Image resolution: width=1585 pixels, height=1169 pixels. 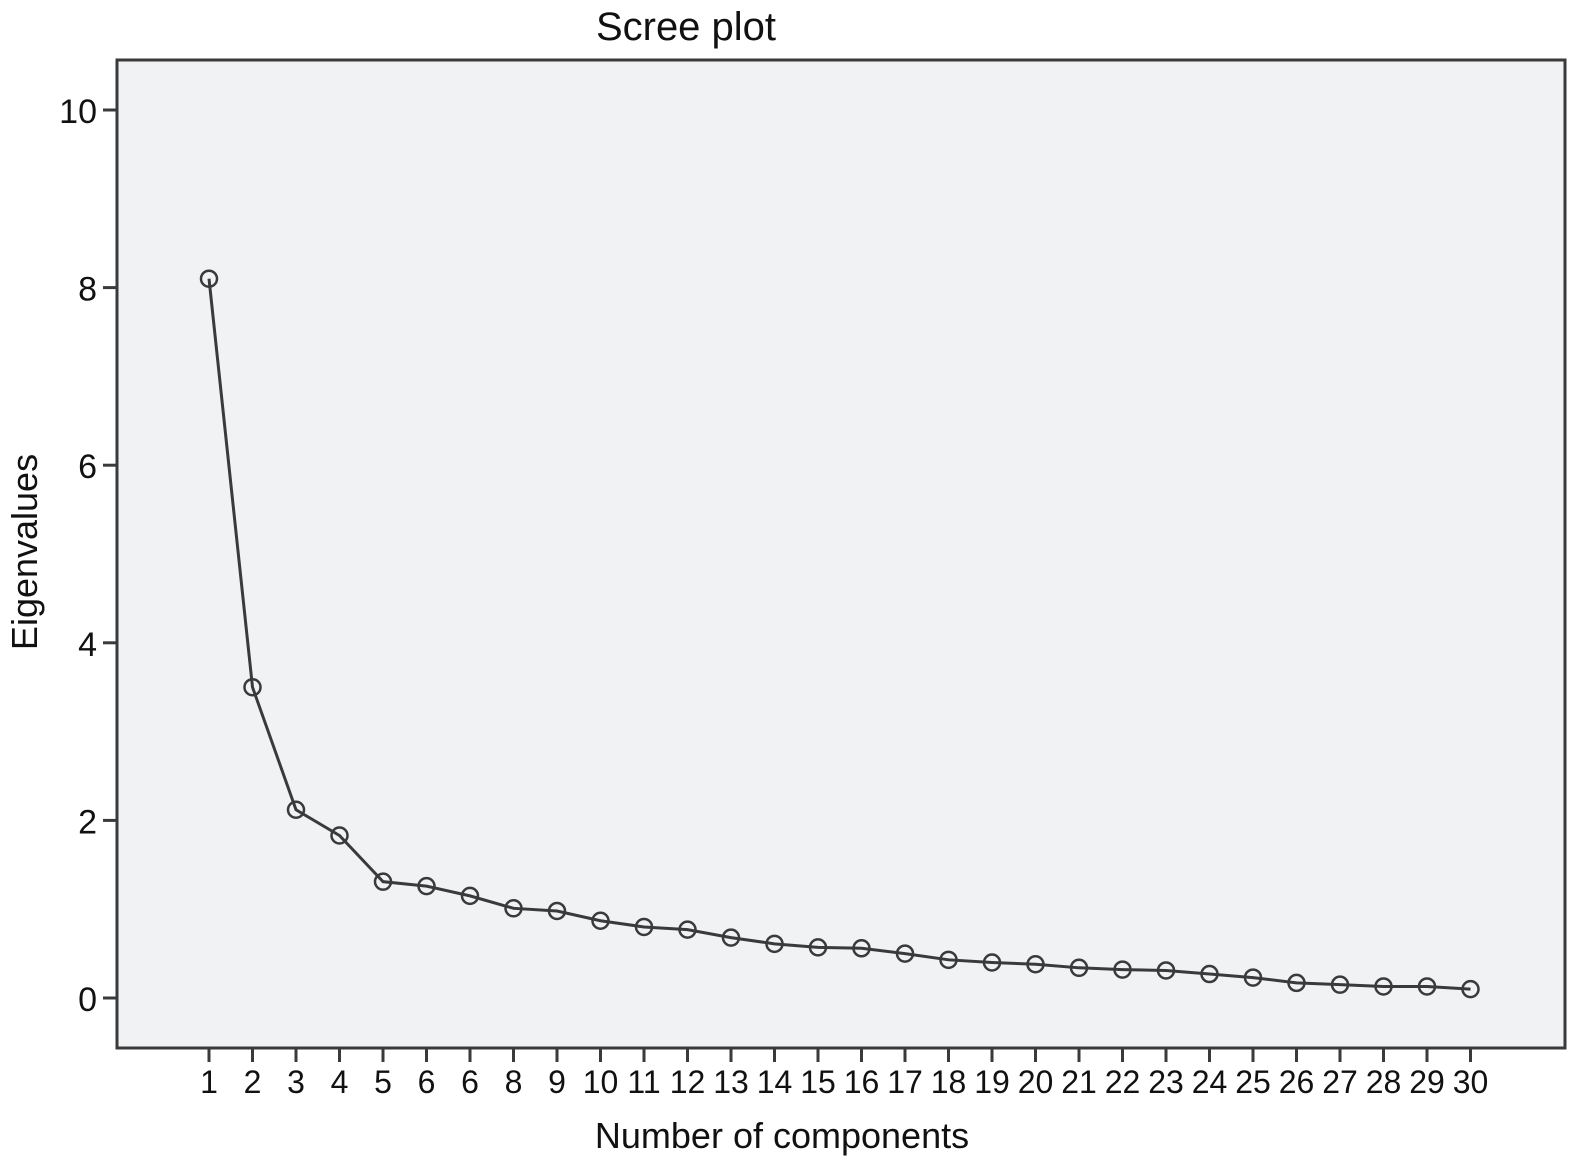 I want to click on x-tick-label: 18, so click(x=949, y=1082).